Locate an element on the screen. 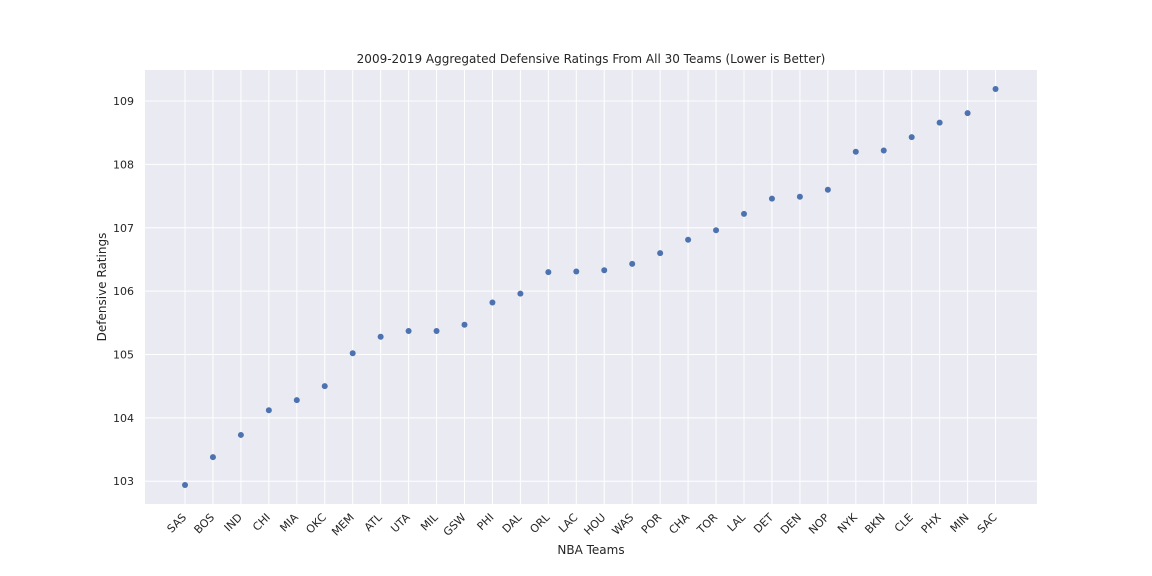 Image resolution: width=1152 pixels, height=576 pixels. x-tick-label-chi: CHI is located at coordinates (261, 522).